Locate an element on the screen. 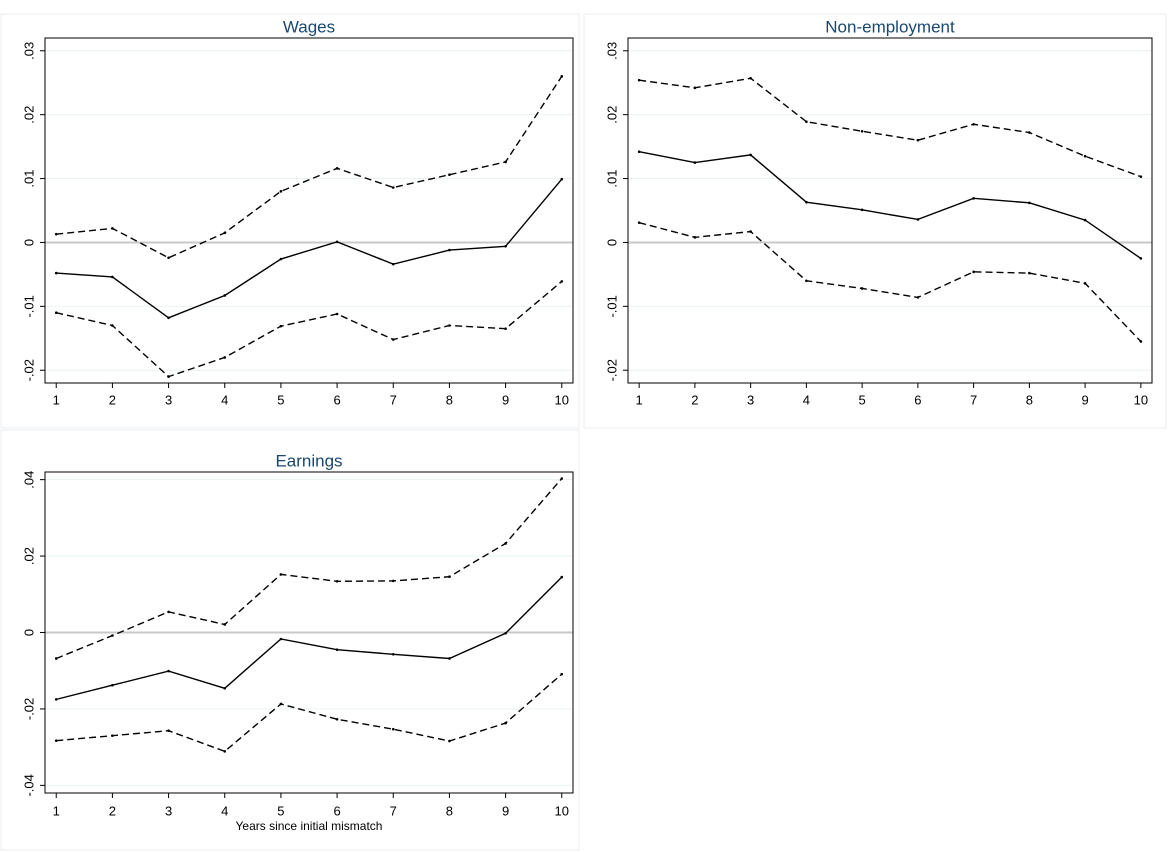 The width and height of the screenshot is (1168, 852). x-tick-label: 1 is located at coordinates (56, 399).